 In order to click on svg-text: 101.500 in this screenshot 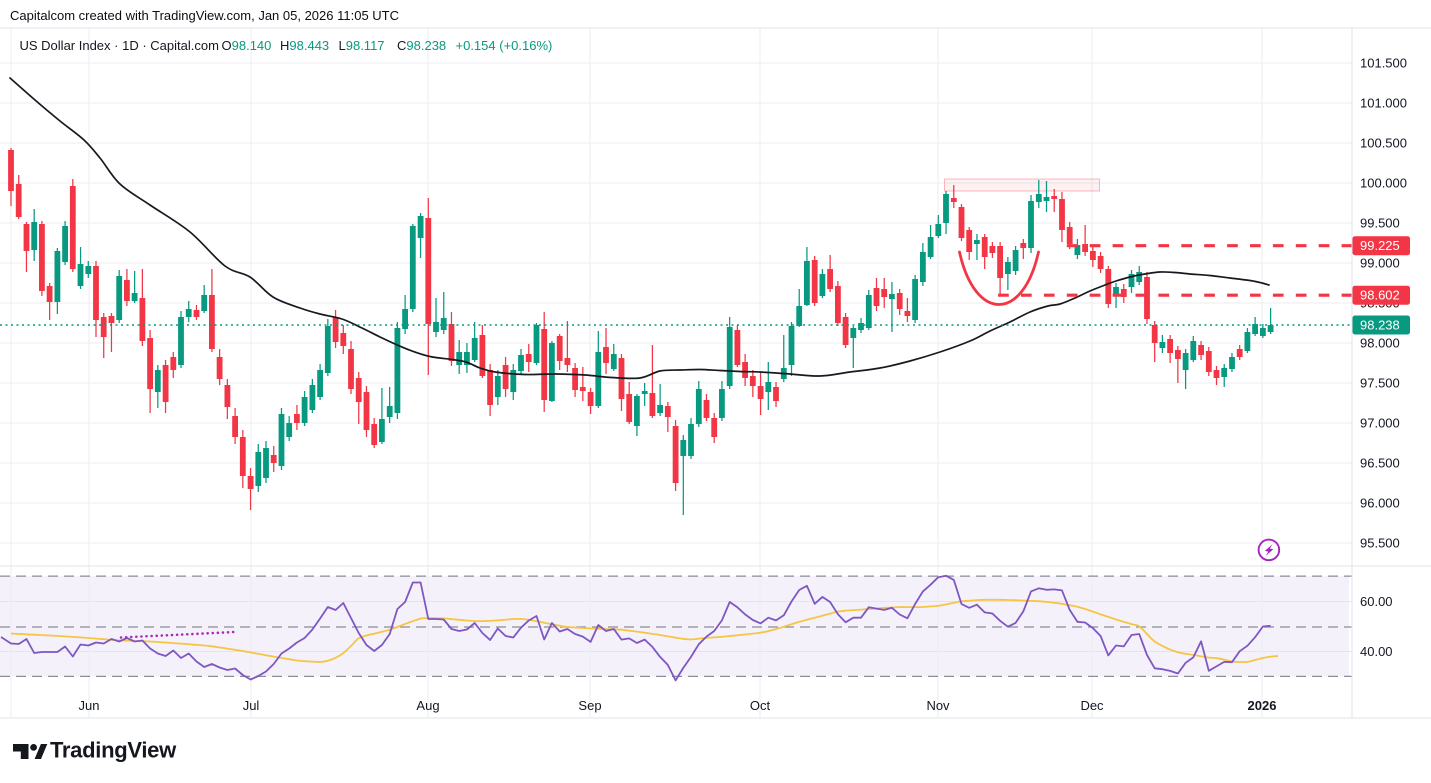, I will do `click(1383, 63)`.